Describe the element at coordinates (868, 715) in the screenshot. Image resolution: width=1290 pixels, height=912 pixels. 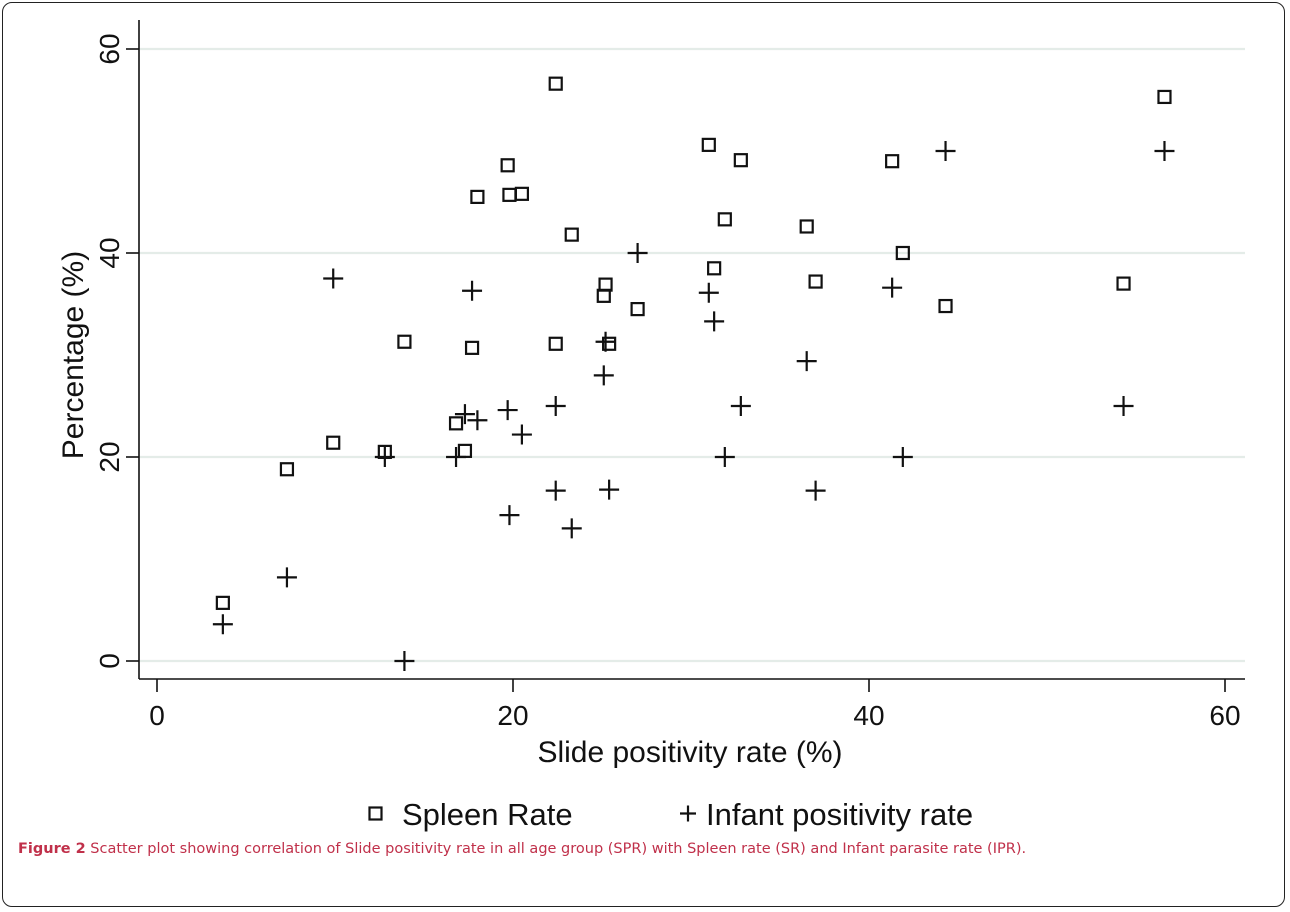
I see `x-tick-label-40: 40` at that location.